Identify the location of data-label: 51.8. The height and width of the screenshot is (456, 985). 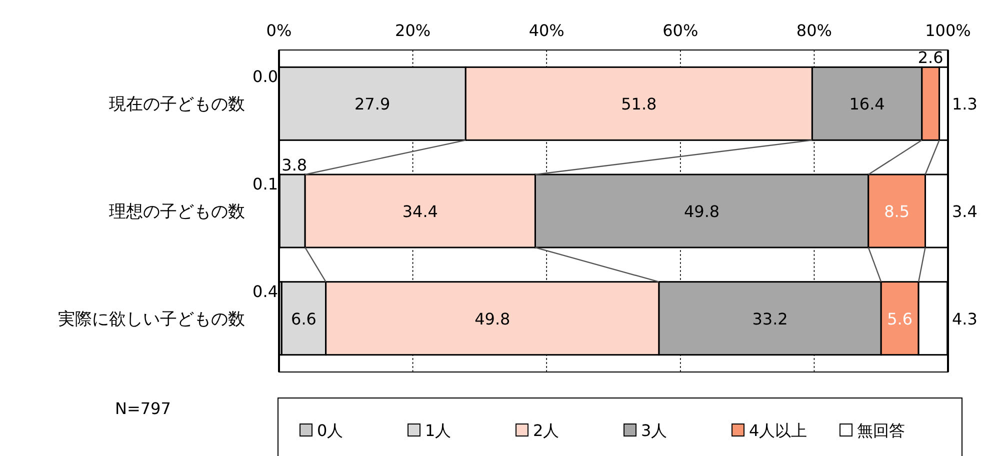
(639, 104).